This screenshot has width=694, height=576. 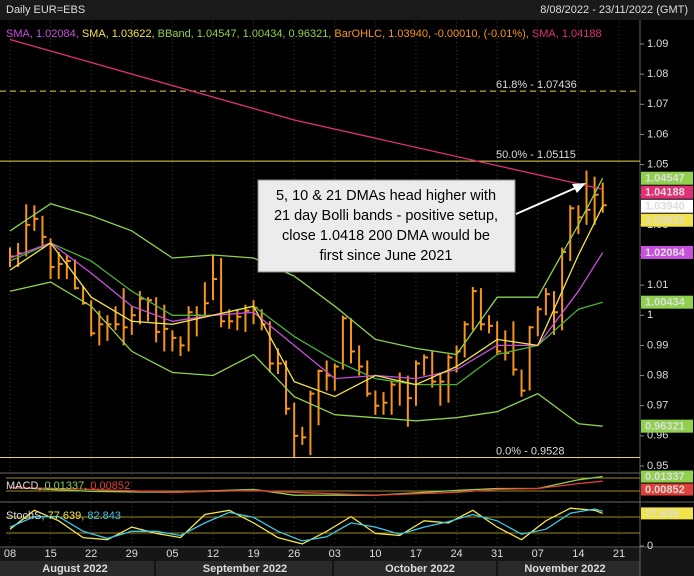 What do you see at coordinates (433, 34) in the screenshot?
I see `legend-entry: BarOHLC, 1.03940, -0.00010, (-0.01%),` at bounding box center [433, 34].